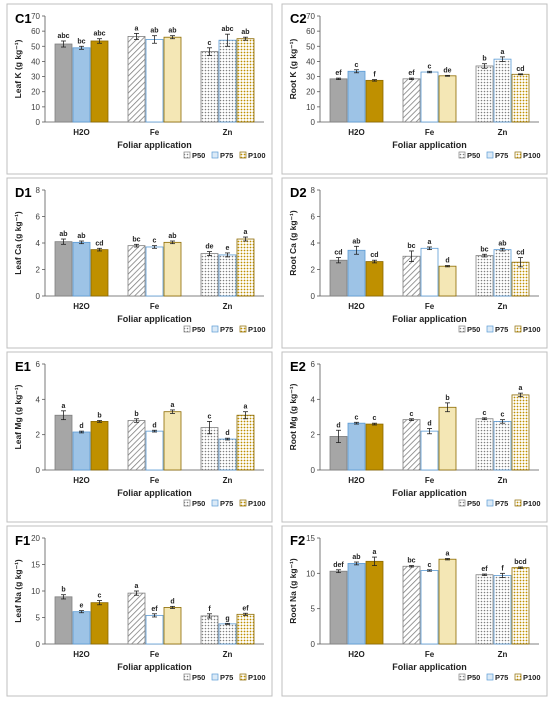  Describe the element at coordinates (484, 249) in the screenshot. I see `significance-letter: bc` at that location.